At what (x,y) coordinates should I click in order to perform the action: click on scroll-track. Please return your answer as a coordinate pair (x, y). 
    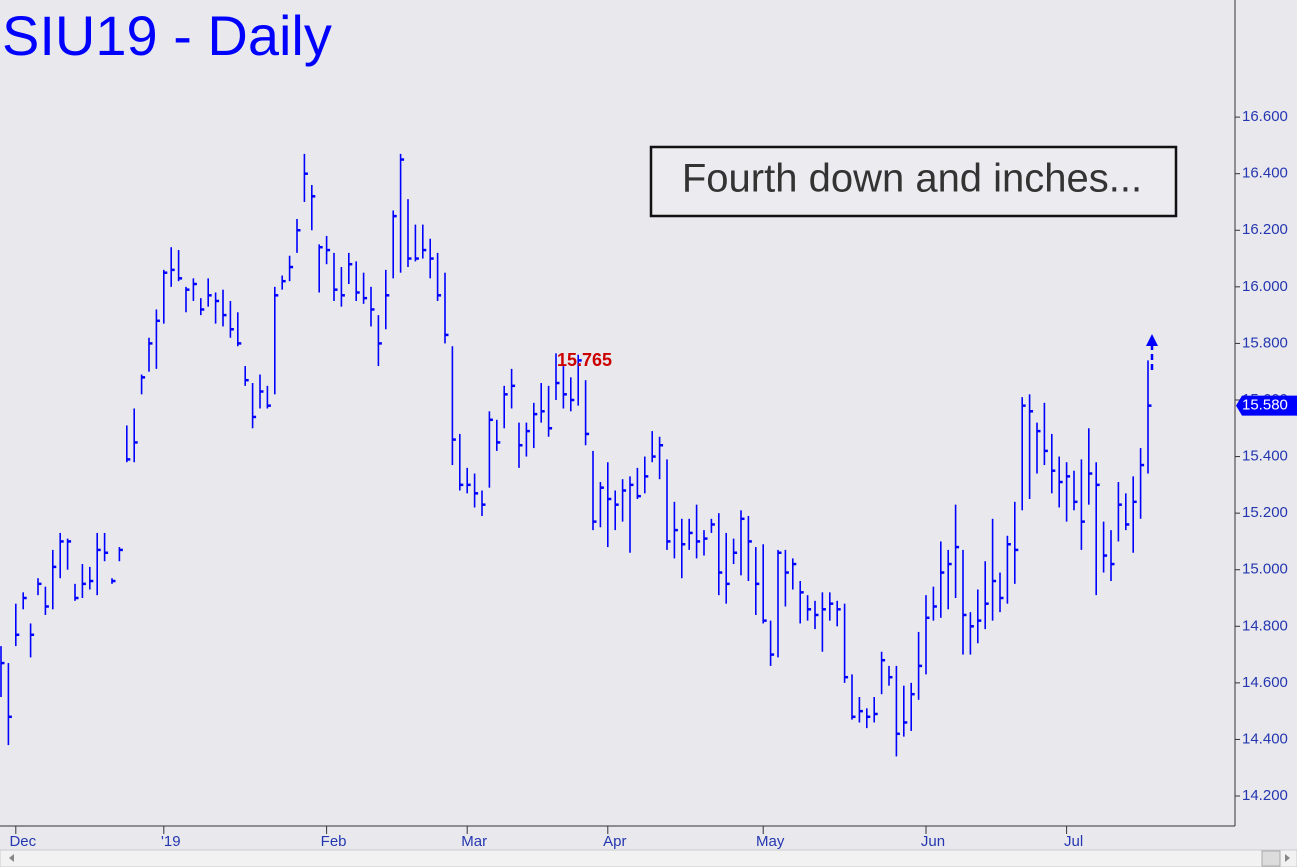
    Looking at the image, I should click on (648, 858).